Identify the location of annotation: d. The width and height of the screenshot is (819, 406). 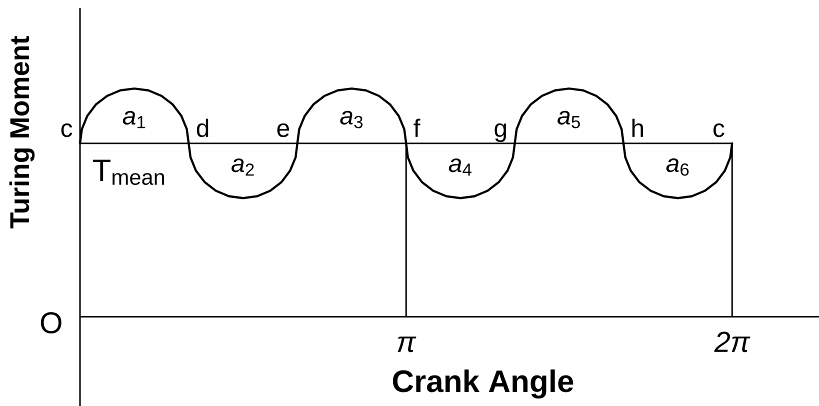
(202, 128).